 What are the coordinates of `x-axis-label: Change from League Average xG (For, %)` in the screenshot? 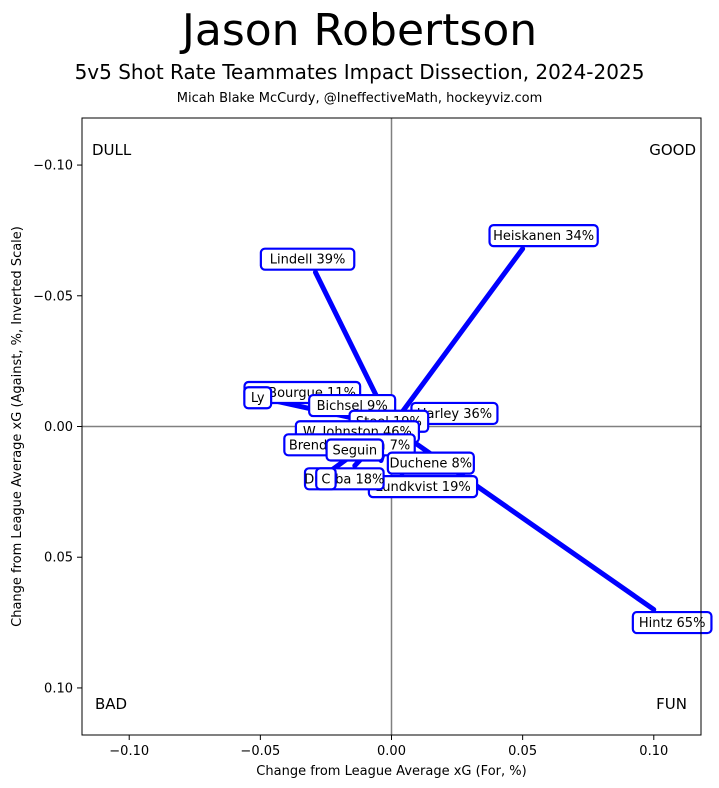 It's located at (391, 771).